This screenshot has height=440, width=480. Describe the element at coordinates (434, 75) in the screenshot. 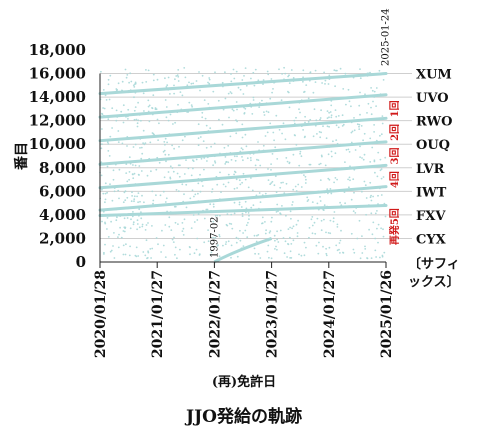

I see `suffix-label: XUM` at that location.